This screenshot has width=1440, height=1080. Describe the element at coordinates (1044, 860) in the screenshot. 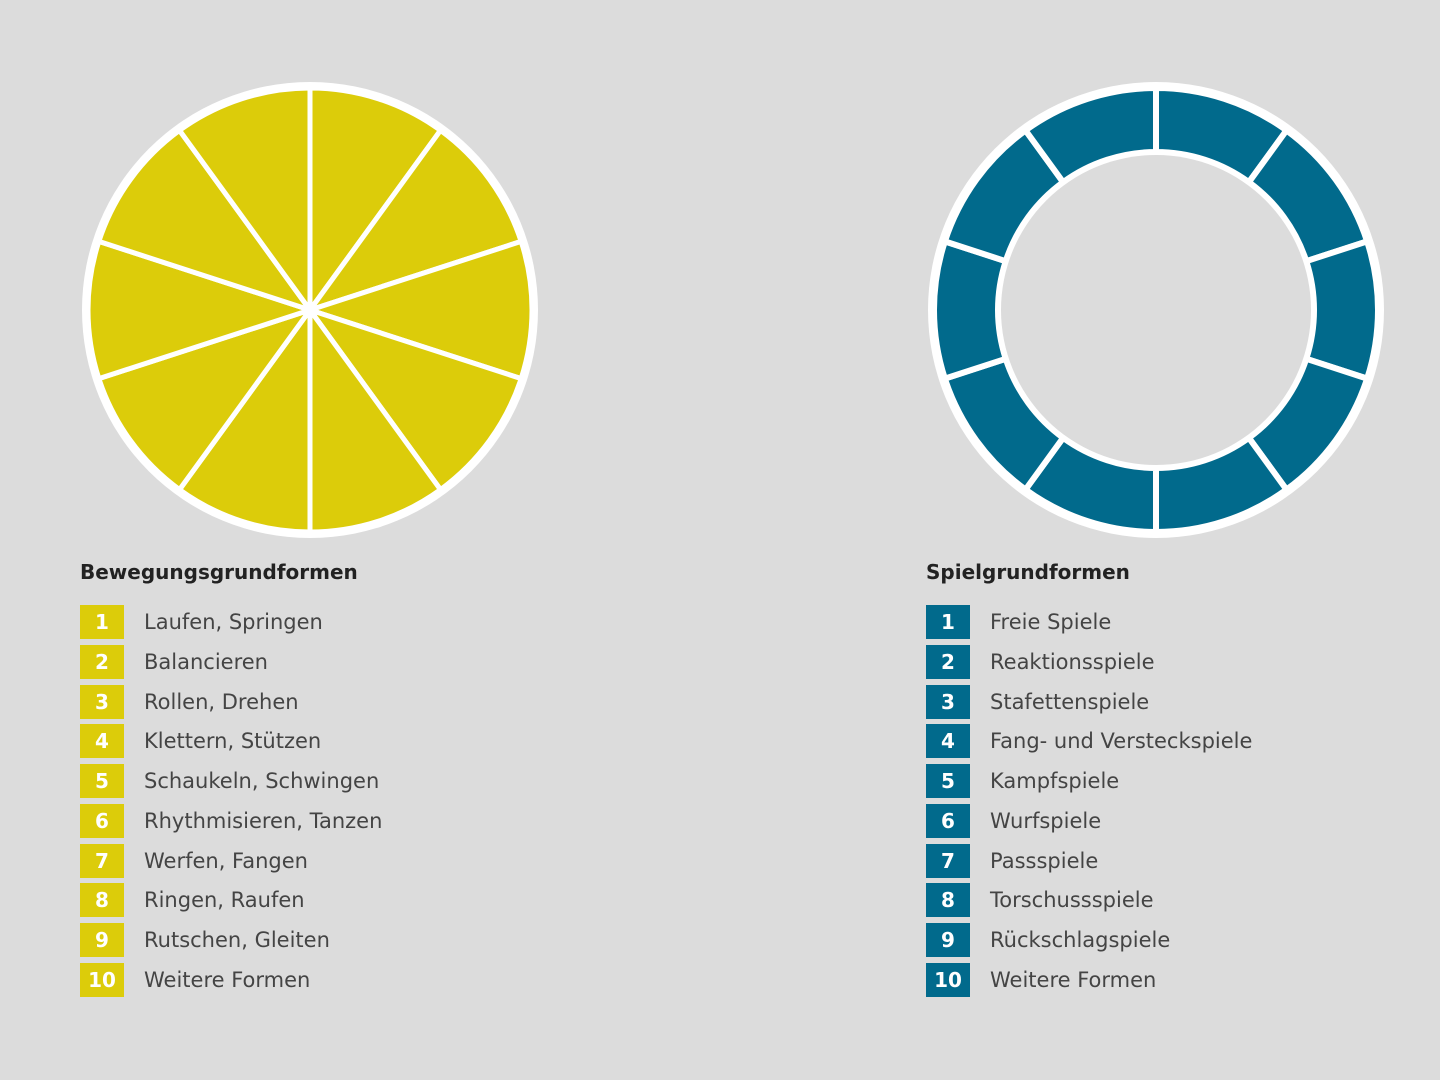

I see `legend-label: Passspiele` at that location.